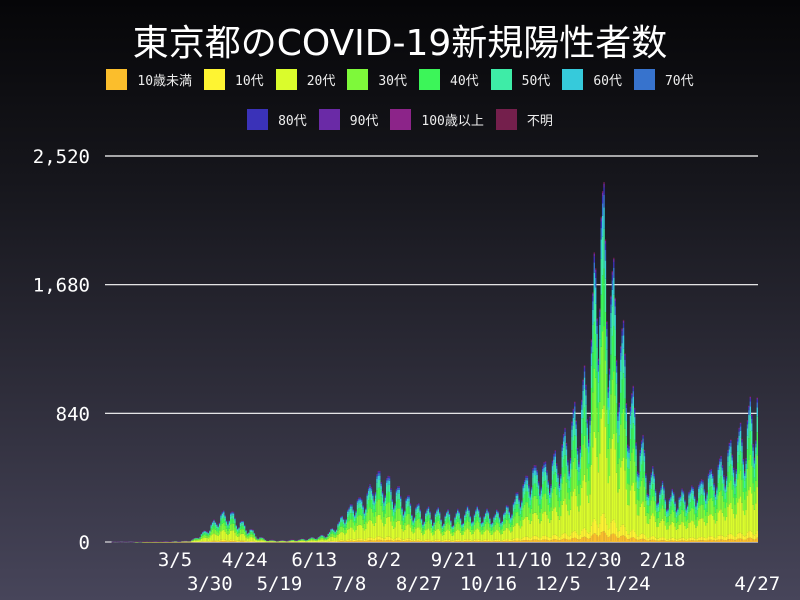 This screenshot has height=600, width=800. What do you see at coordinates (539, 121) in the screenshot?
I see `legend-label: 不明` at bounding box center [539, 121].